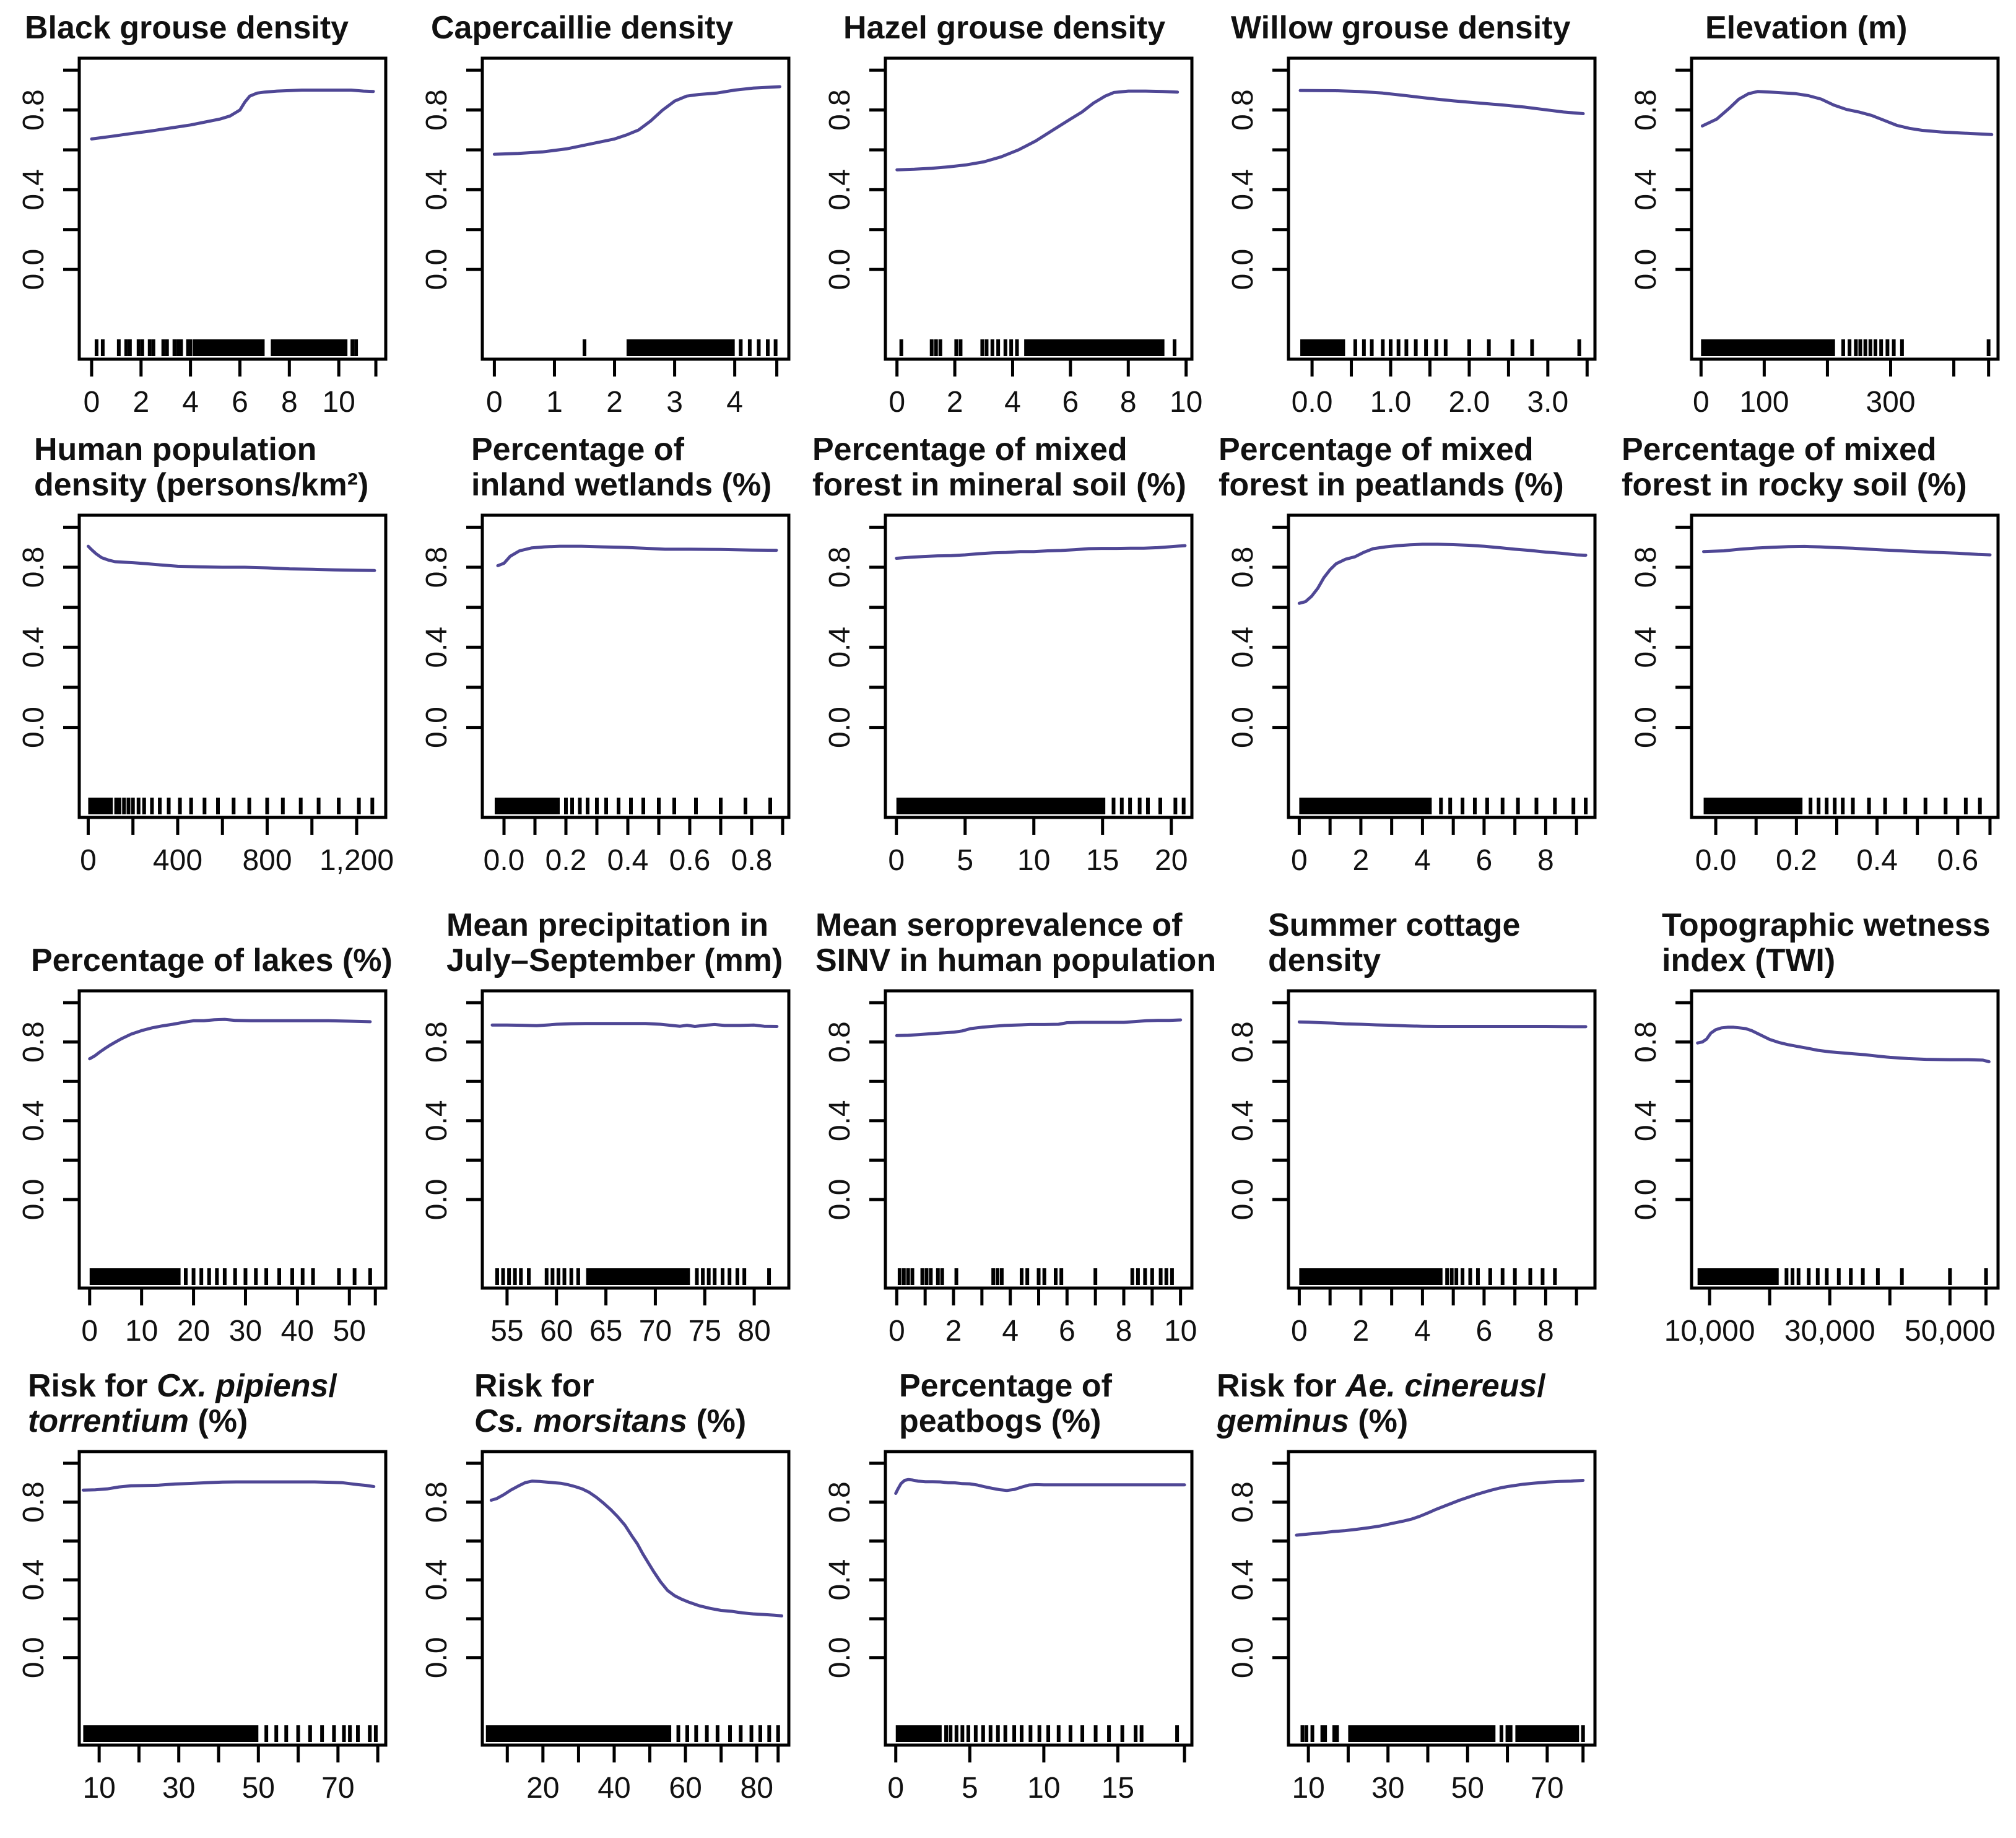 The height and width of the screenshot is (1838, 2016). I want to click on plot-title-line: Summer cottage, so click(1440, 925).